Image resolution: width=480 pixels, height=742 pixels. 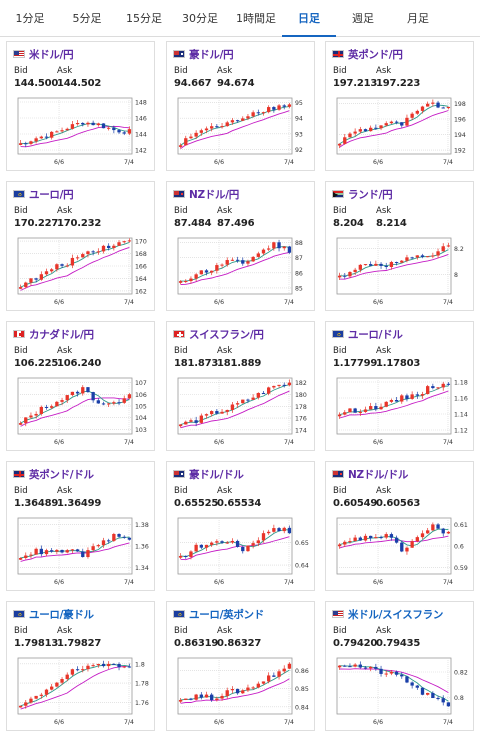 What do you see at coordinates (241, 691) in the screenshot?
I see `candlestick-chart: 0.86 0.85 0.84 6/6 7/4` at bounding box center [241, 691].